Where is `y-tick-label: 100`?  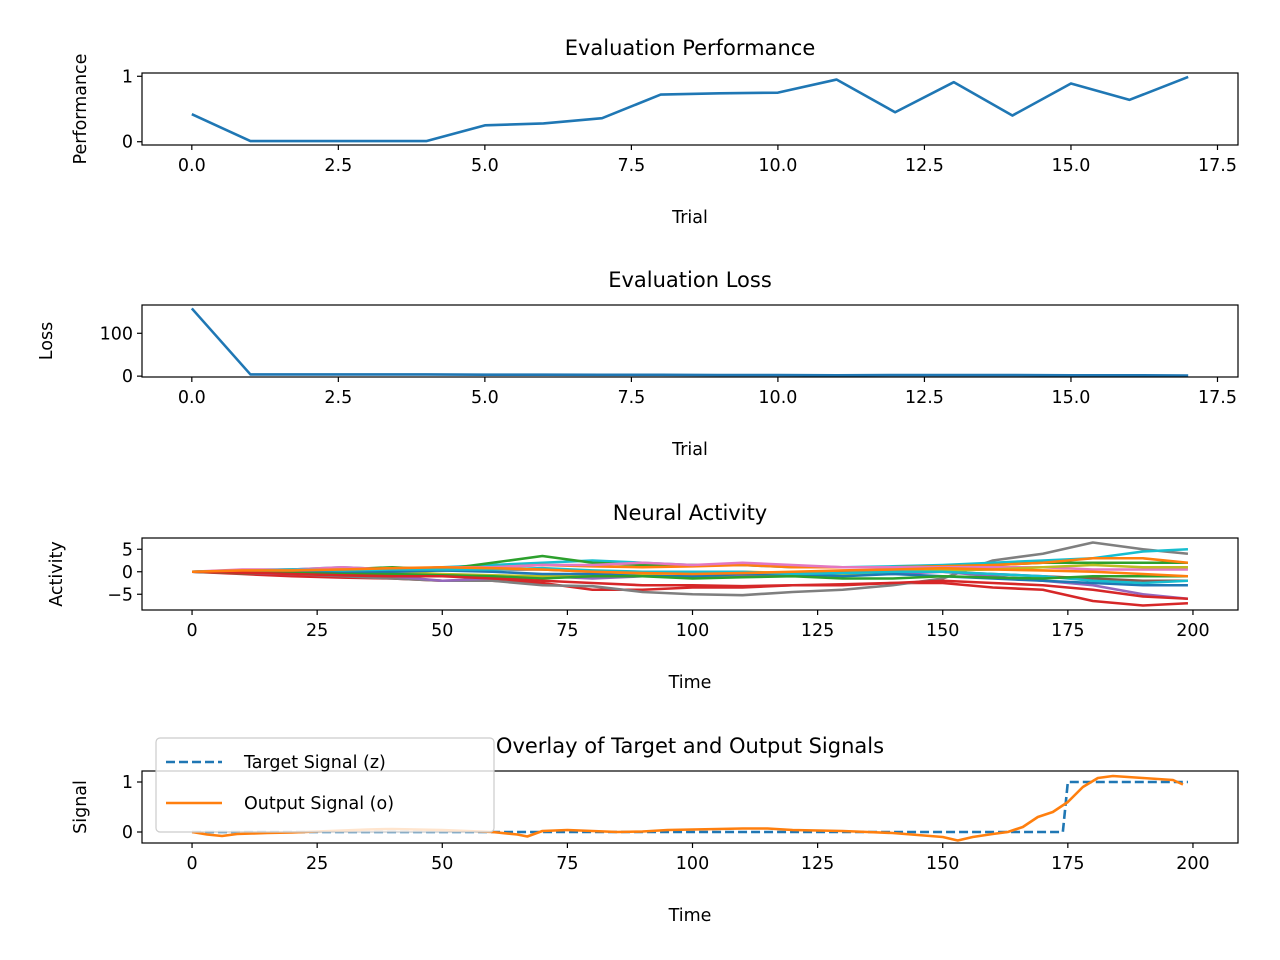 y-tick-label: 100 is located at coordinates (116, 334).